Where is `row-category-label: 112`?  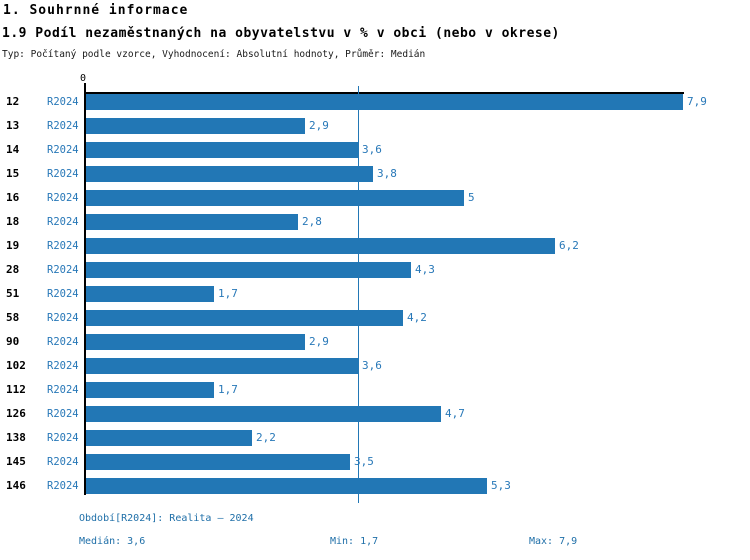 row-category-label: 112 is located at coordinates (16, 389).